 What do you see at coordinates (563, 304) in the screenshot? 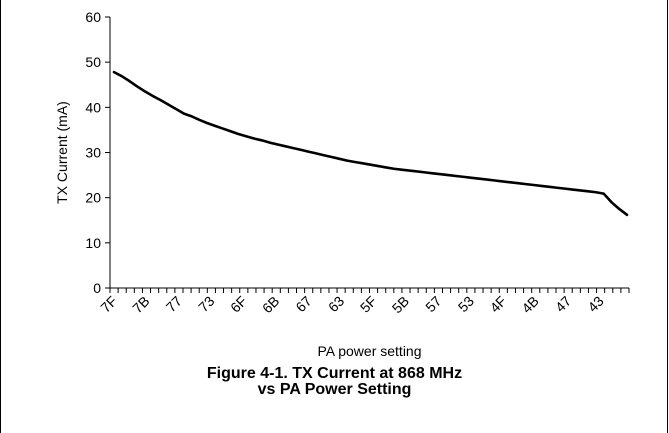
I see `x-tick-label: 47` at bounding box center [563, 304].